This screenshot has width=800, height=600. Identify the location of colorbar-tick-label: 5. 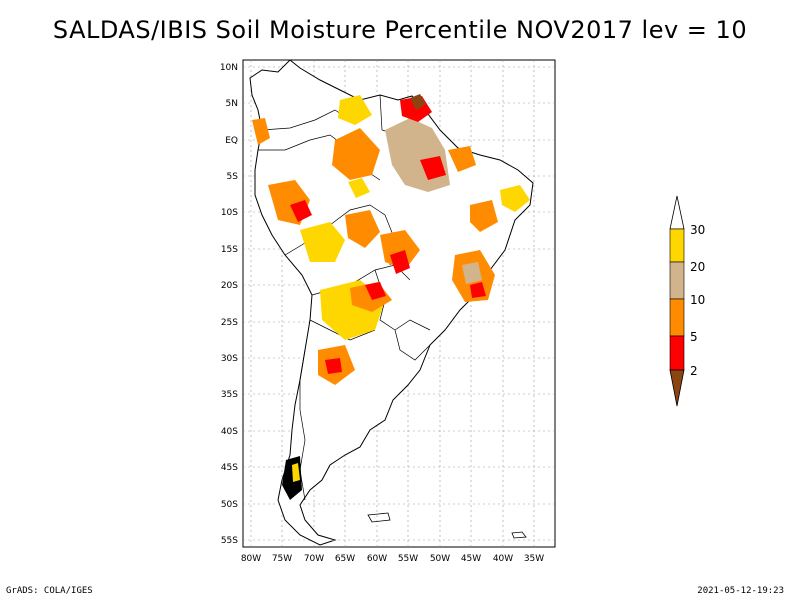
(694, 337).